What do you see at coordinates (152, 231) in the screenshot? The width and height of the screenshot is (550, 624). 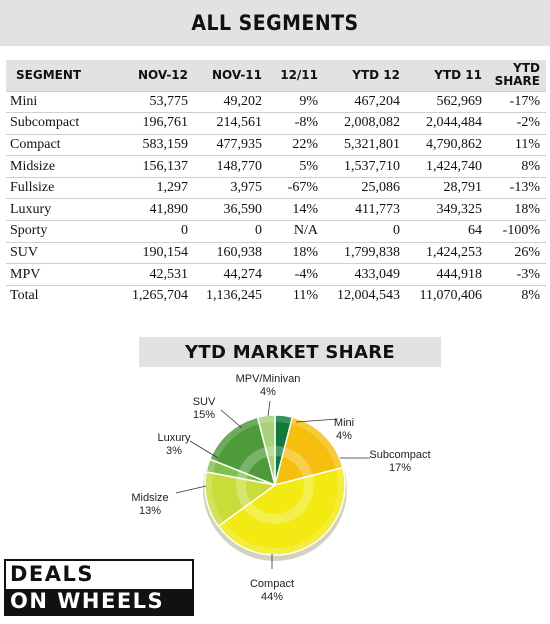 I see `cell-nov-12: 0` at bounding box center [152, 231].